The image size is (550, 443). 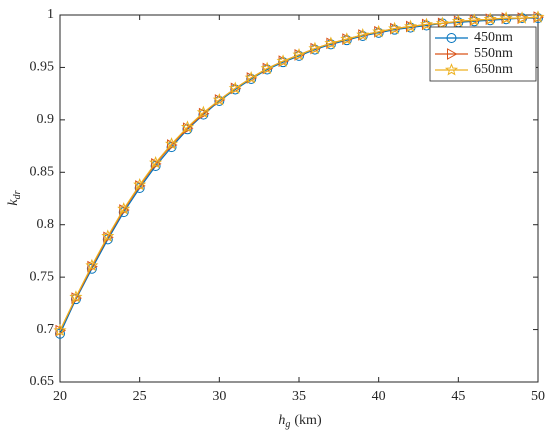 What do you see at coordinates (299, 396) in the screenshot?
I see `x-tick-label: 35` at bounding box center [299, 396].